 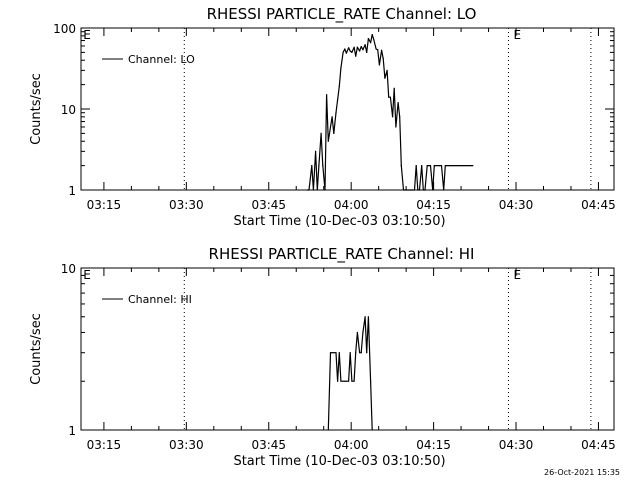 What do you see at coordinates (433, 445) in the screenshot?
I see `x-tick-label: 04:15` at bounding box center [433, 445].